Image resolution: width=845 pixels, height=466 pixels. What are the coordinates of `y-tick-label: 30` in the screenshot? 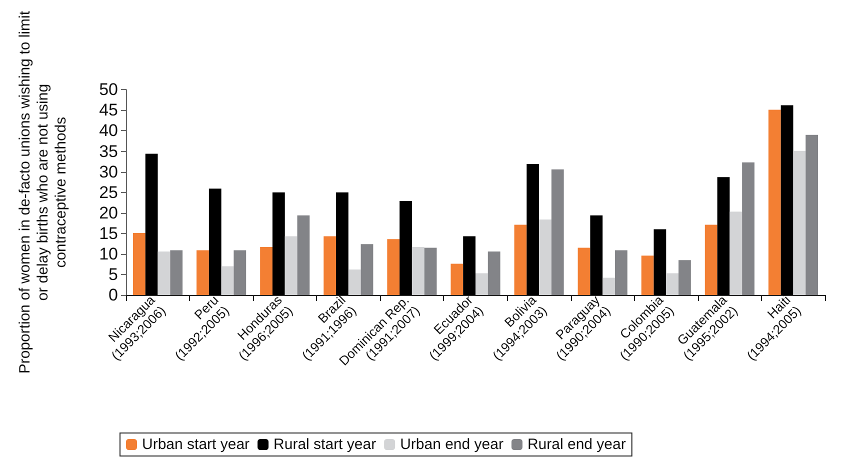 It's located at (108, 172).